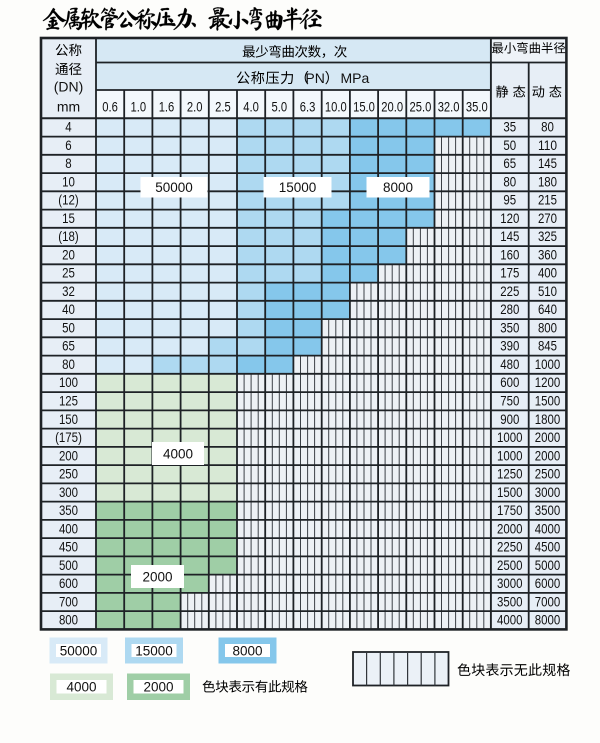 This screenshot has height=743, width=600. Describe the element at coordinates (510, 474) in the screenshot. I see `svg-text: 1250` at that location.